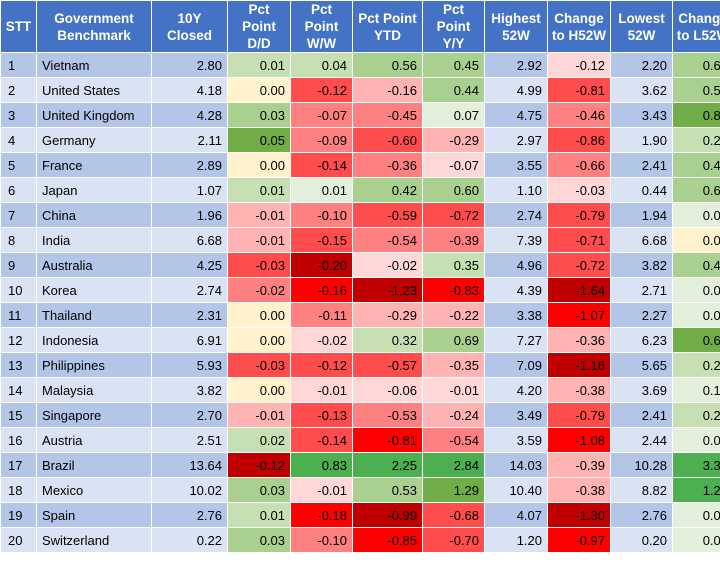  What do you see at coordinates (387, 290) in the screenshot?
I see `cell-ytd: -1.23` at bounding box center [387, 290].